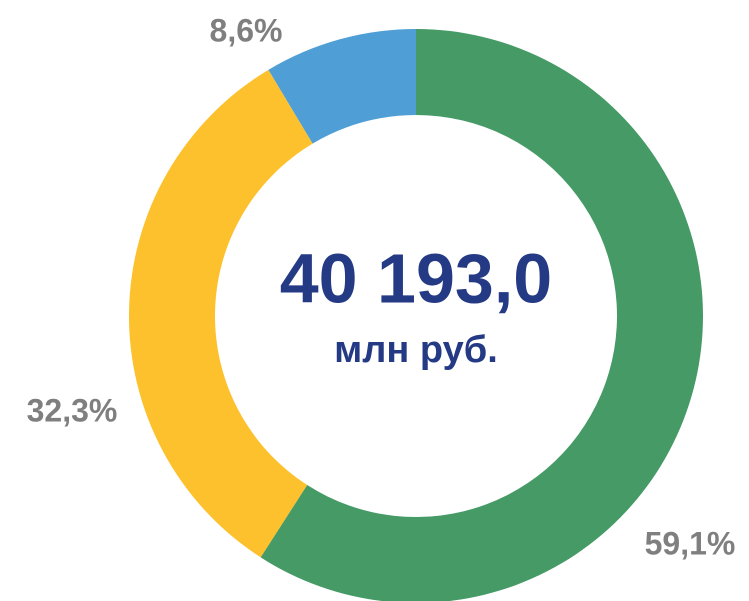  I want to click on center-total: 40 193,0, so click(416, 278).